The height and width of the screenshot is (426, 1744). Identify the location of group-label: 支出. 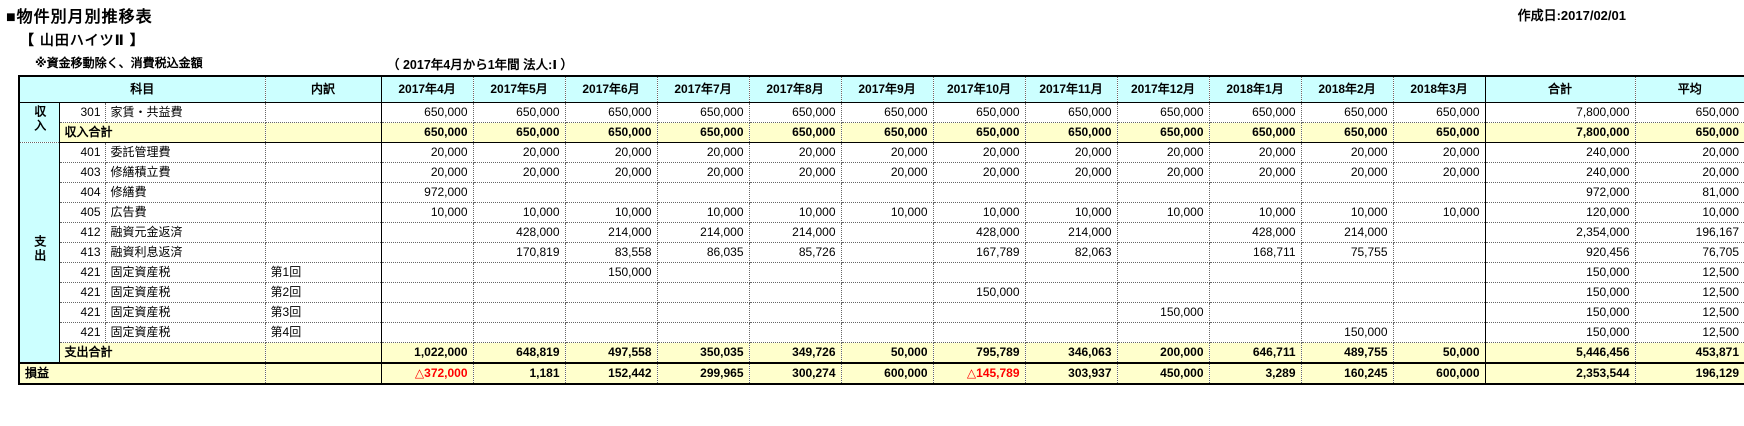
(39, 252).